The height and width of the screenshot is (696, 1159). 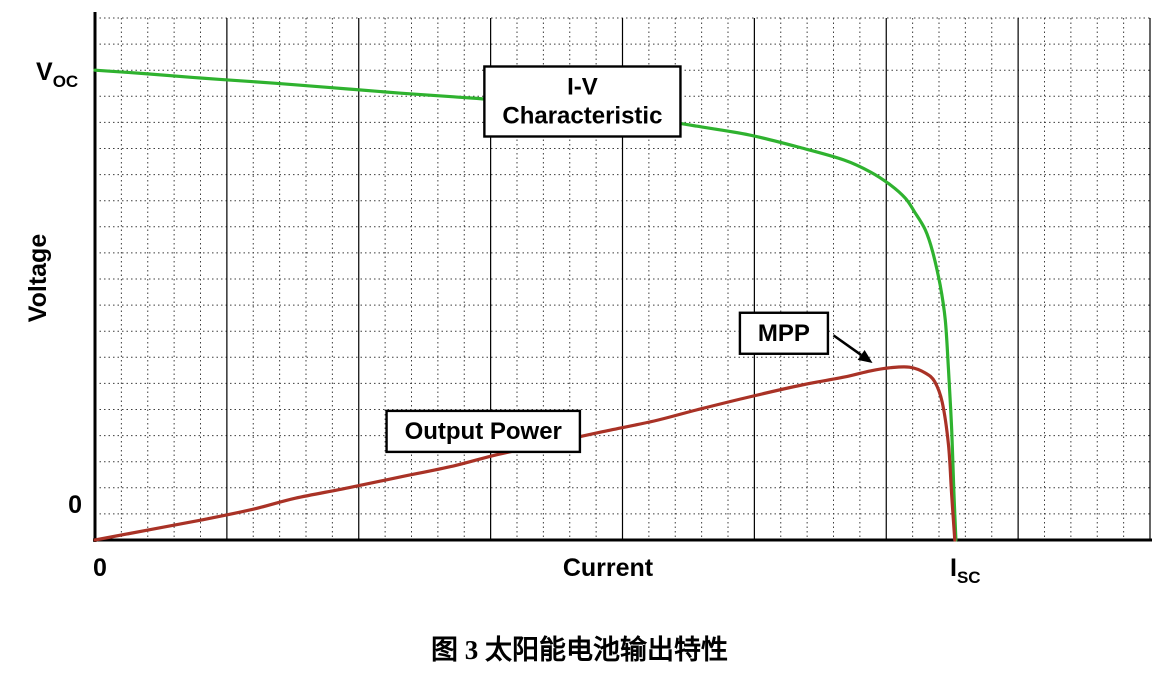 What do you see at coordinates (608, 568) in the screenshot?
I see `x-axis-title: Current` at bounding box center [608, 568].